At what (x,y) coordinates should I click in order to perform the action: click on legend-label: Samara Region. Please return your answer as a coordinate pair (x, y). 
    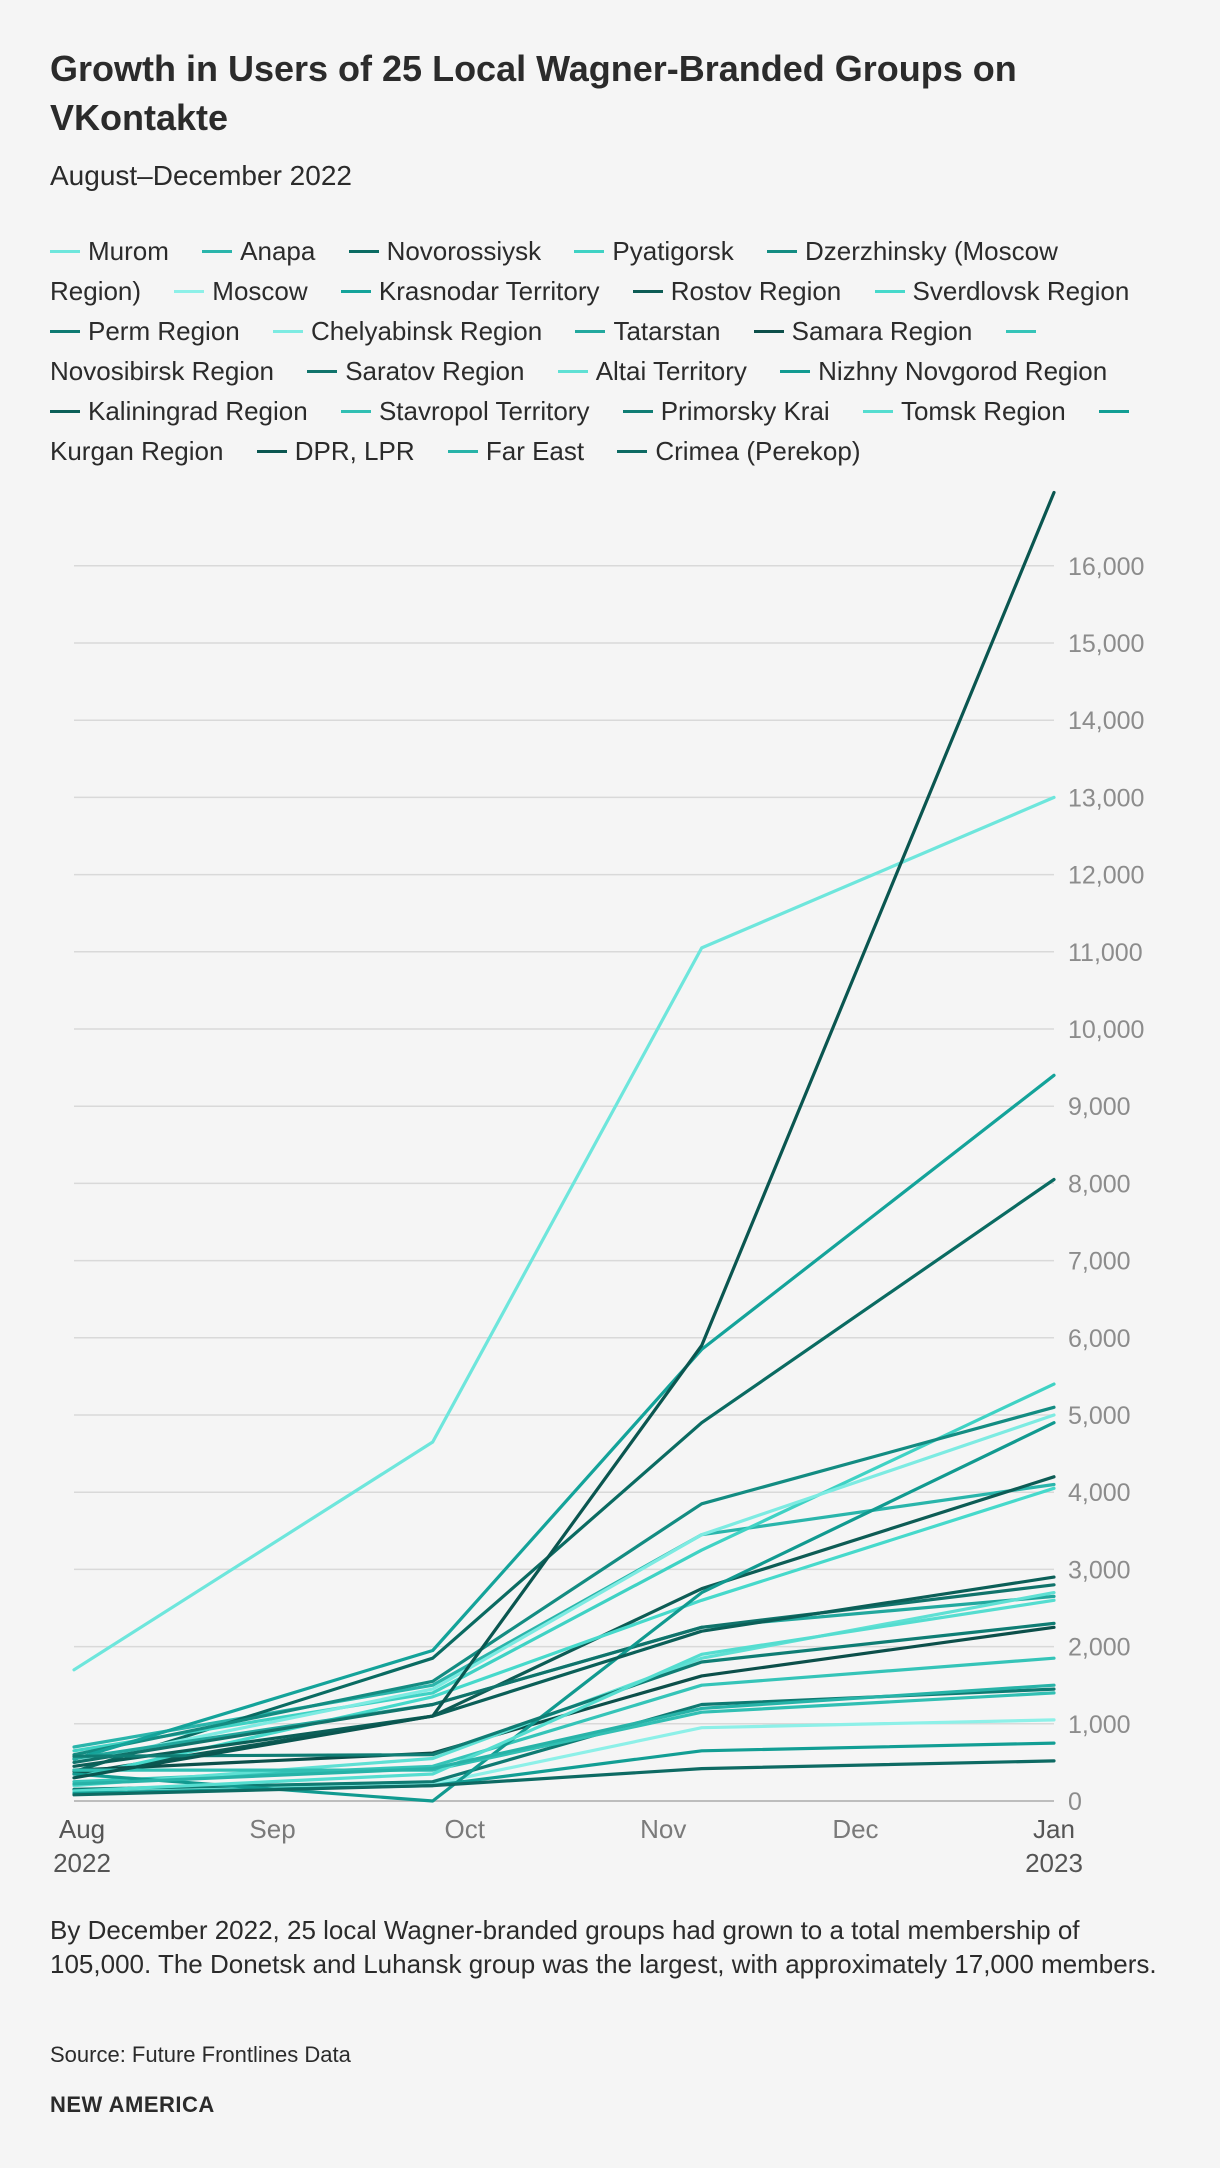
    Looking at the image, I should click on (882, 331).